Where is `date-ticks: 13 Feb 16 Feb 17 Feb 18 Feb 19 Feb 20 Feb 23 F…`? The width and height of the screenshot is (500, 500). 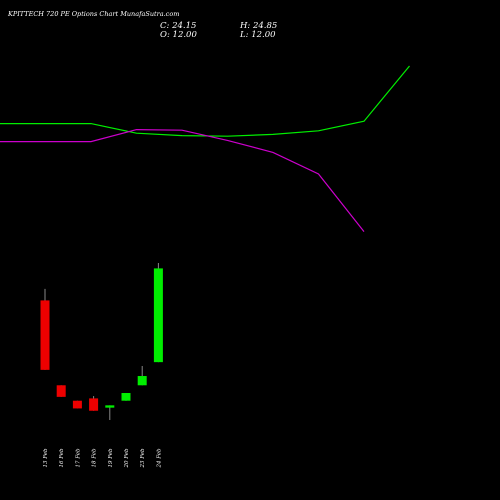
date-ticks: 13 Feb 16 Feb 17 Feb 18 Feb 19 Feb 20 Feb 23 F… is located at coordinates (102, 458).